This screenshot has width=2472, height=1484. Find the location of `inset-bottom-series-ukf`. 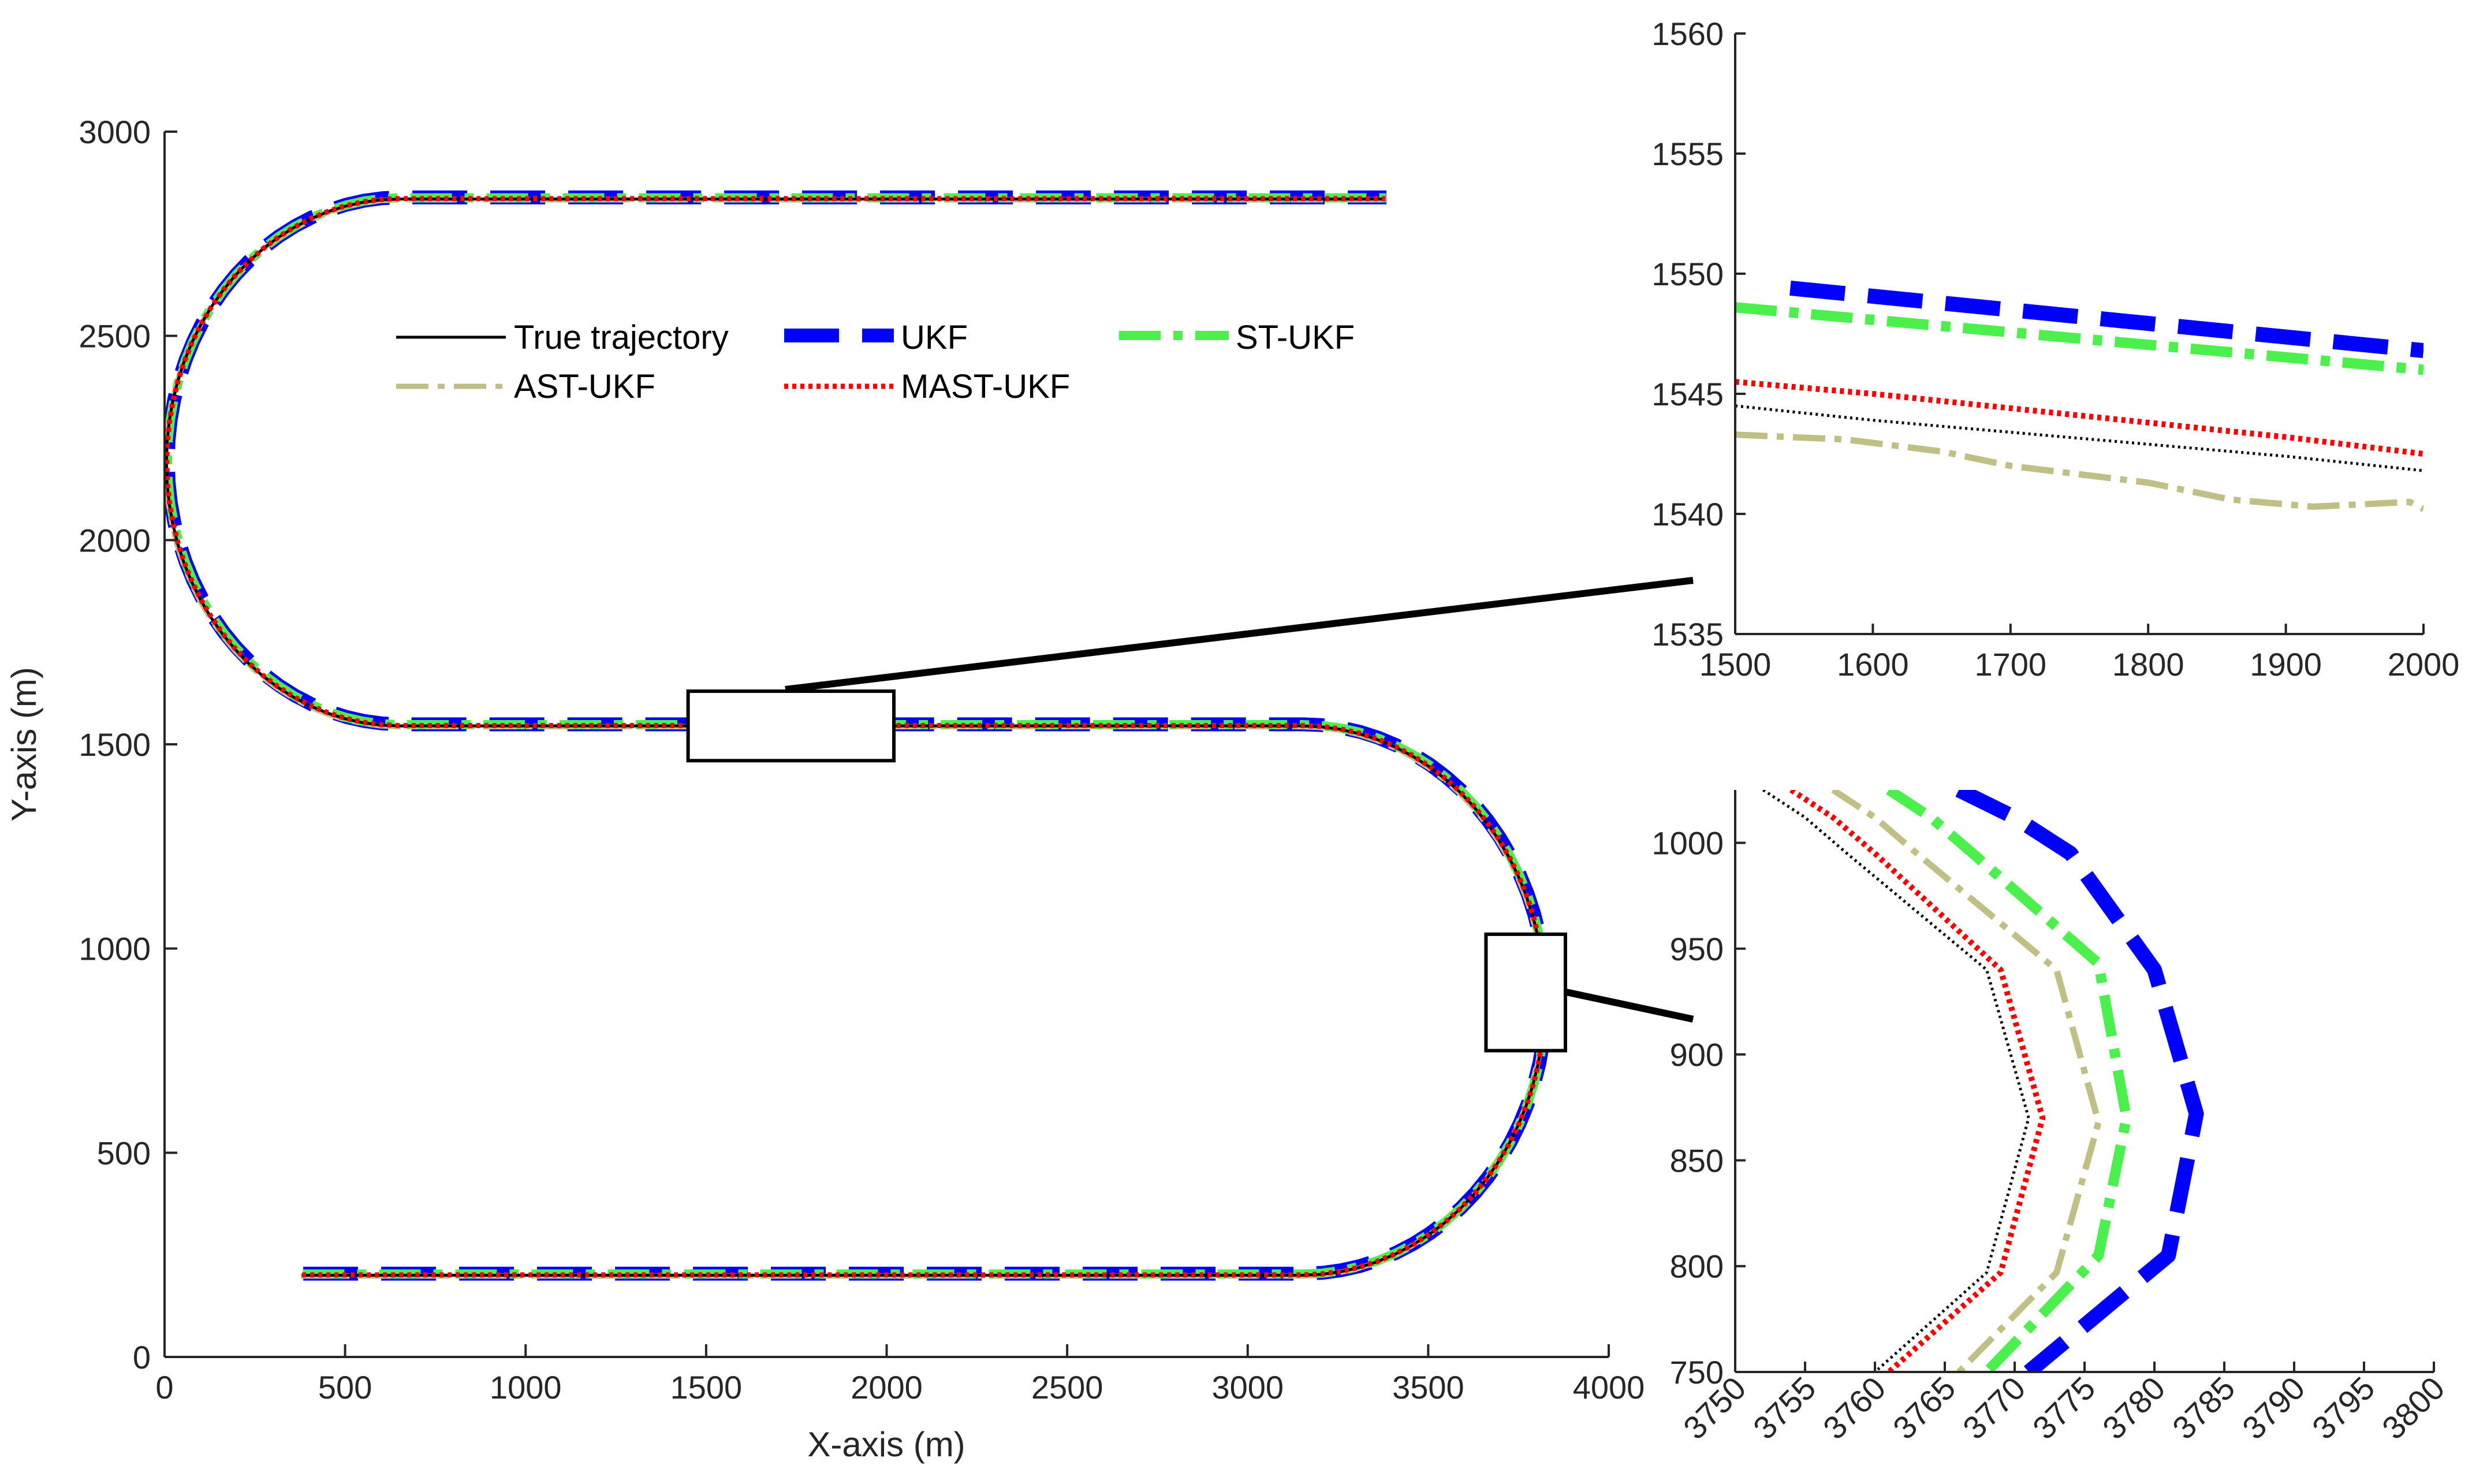

inset-bottom-series-ukf is located at coordinates (2079, 1081).